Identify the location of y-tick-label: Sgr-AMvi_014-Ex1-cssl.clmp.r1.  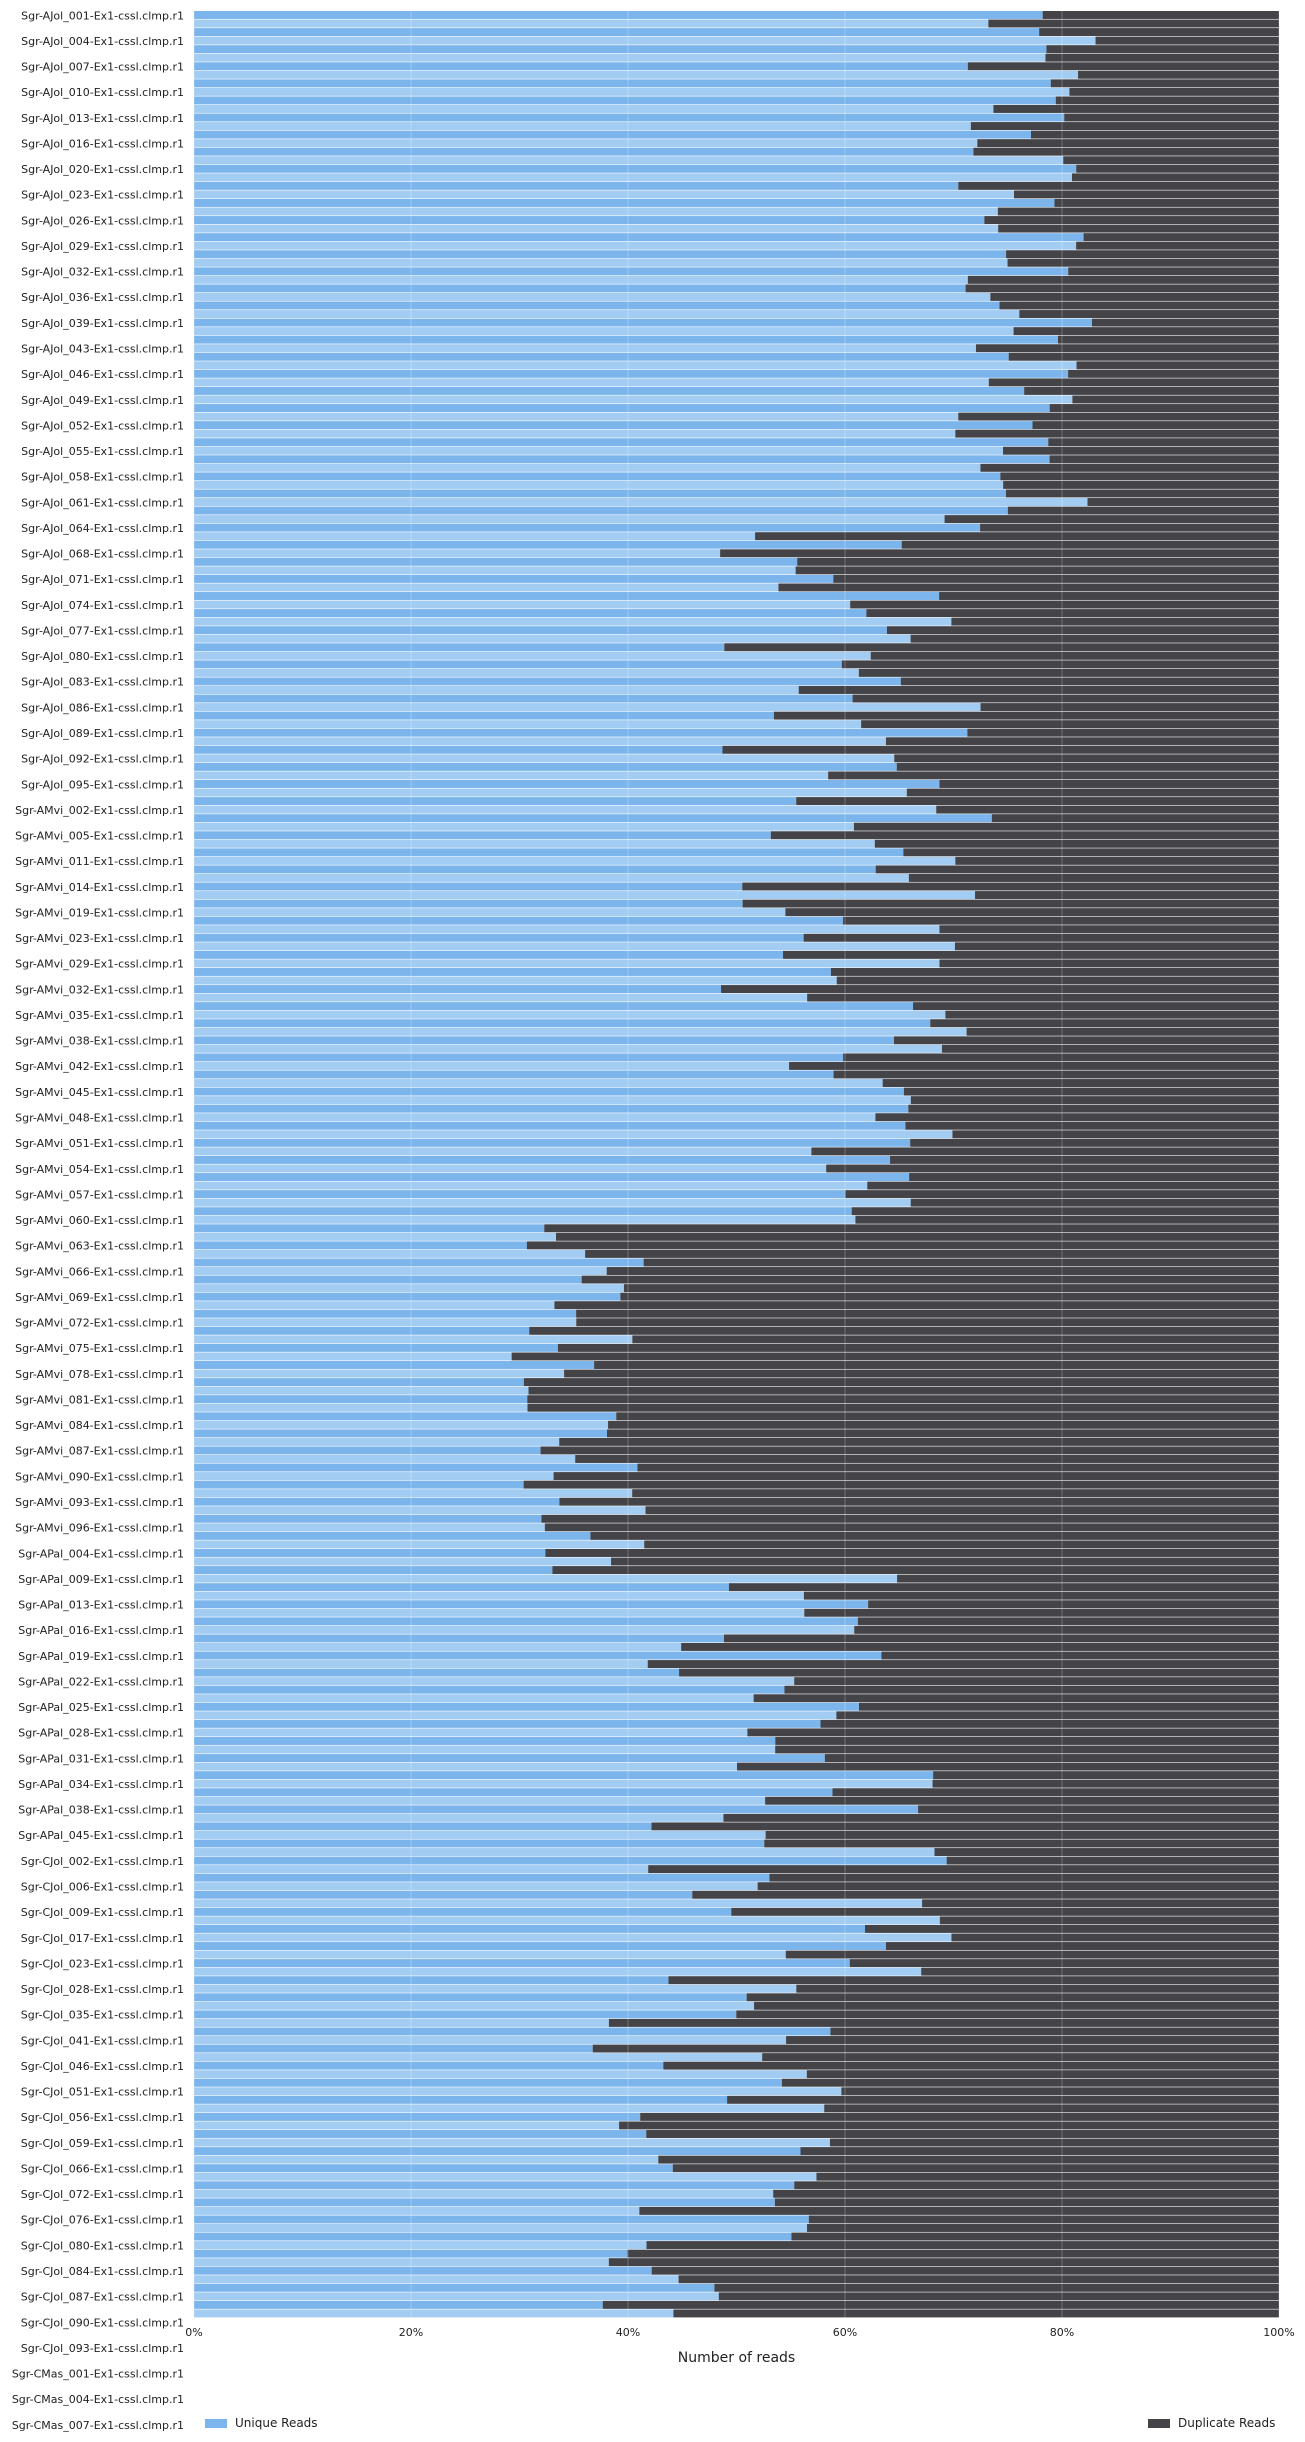
(99, 887).